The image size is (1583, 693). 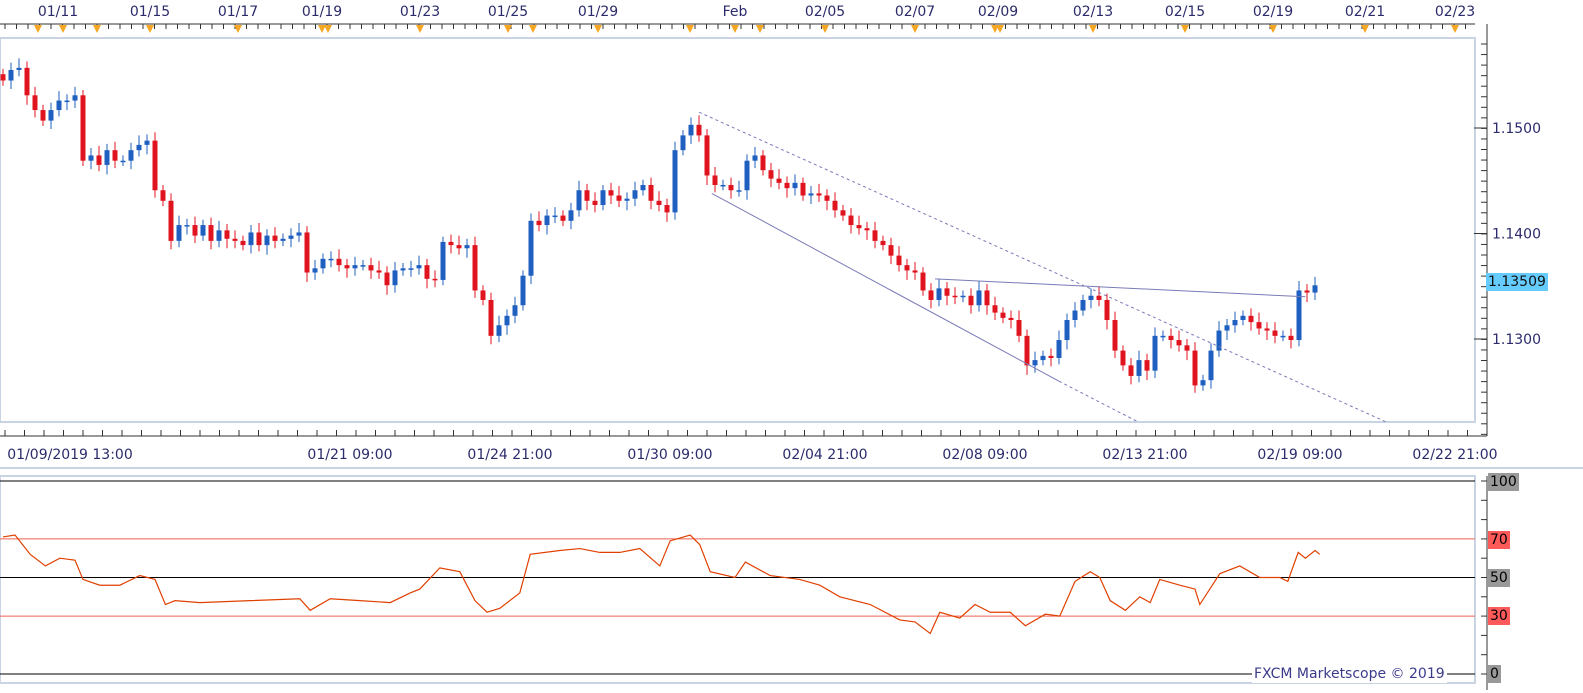 What do you see at coordinates (1185, 12) in the screenshot?
I see `top-date-label: 02/15` at bounding box center [1185, 12].